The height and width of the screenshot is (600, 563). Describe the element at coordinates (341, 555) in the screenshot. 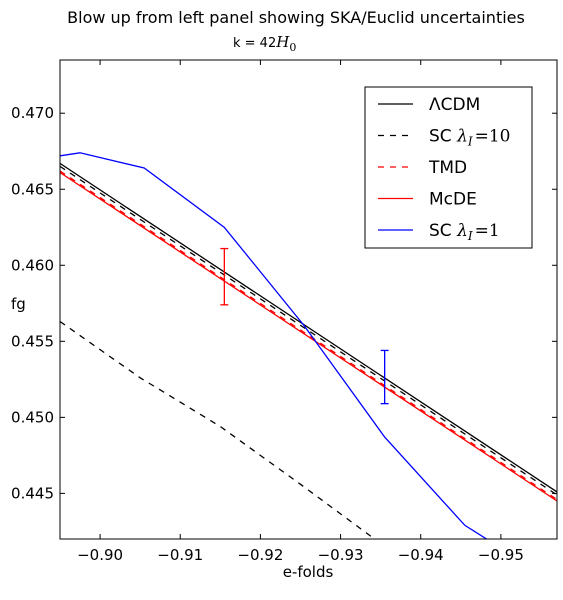

I see `x-tick-label: −0.93` at that location.